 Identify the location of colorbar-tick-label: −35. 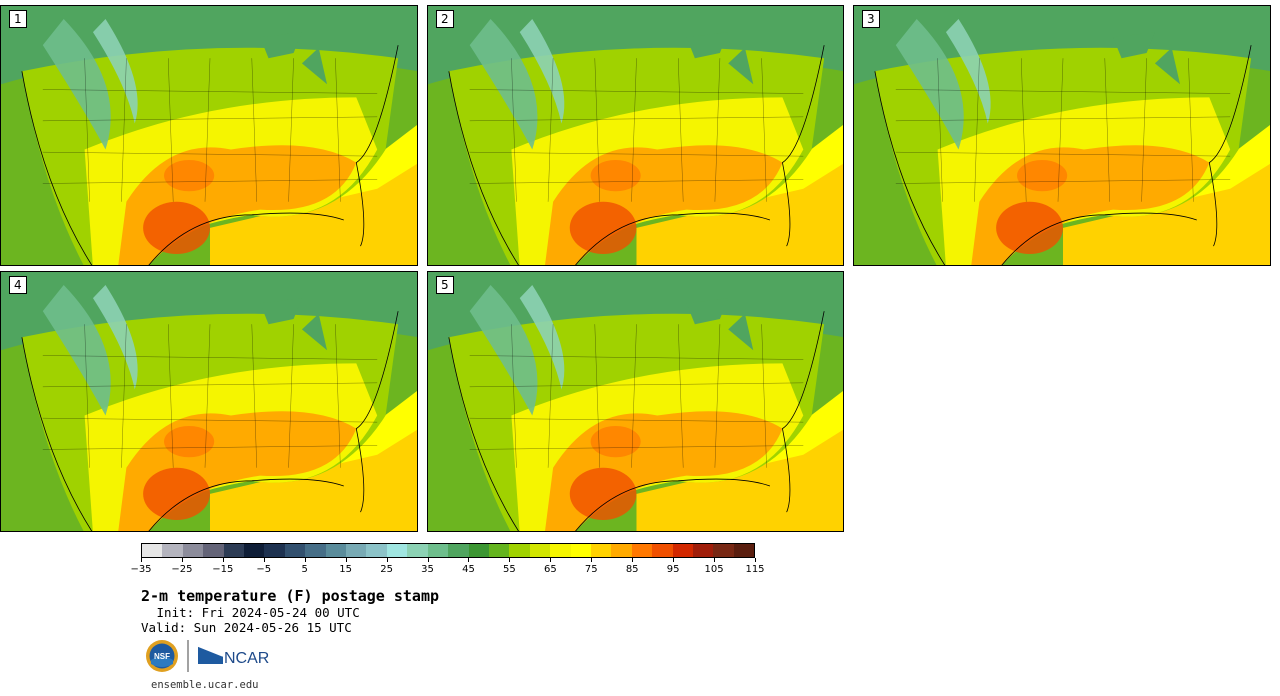
(141, 569).